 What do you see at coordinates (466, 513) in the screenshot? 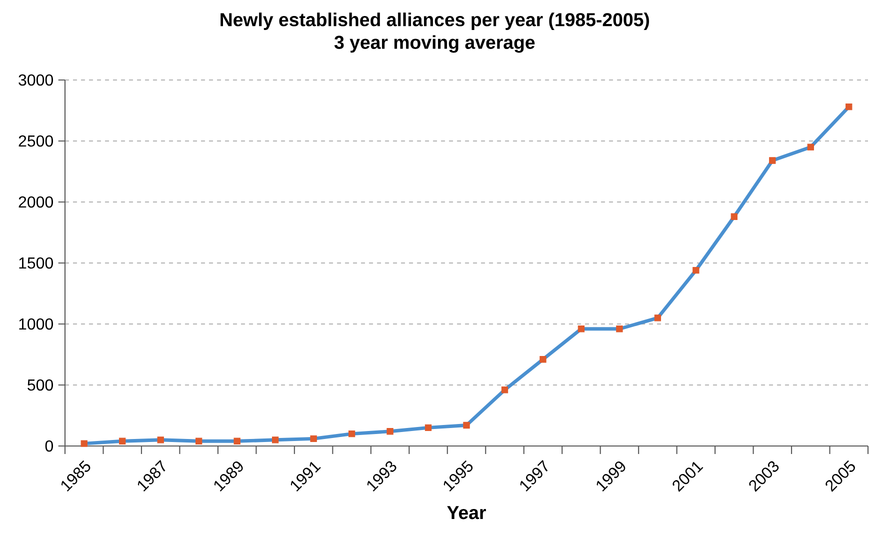
I see `x-axis-title: Year` at bounding box center [466, 513].